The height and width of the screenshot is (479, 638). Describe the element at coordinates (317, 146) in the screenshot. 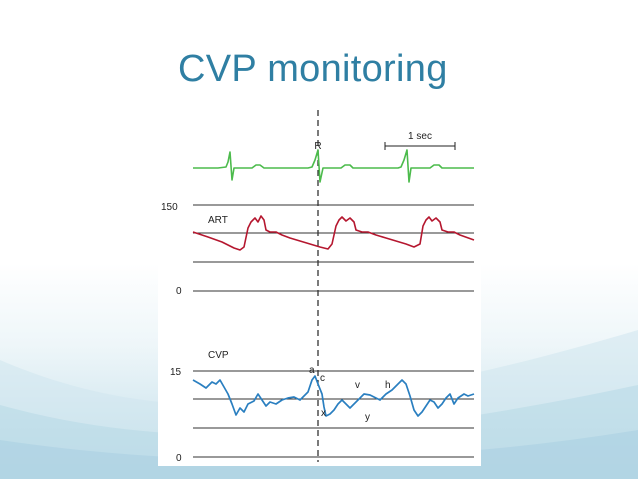

I see `ecg-r-label: R` at that location.